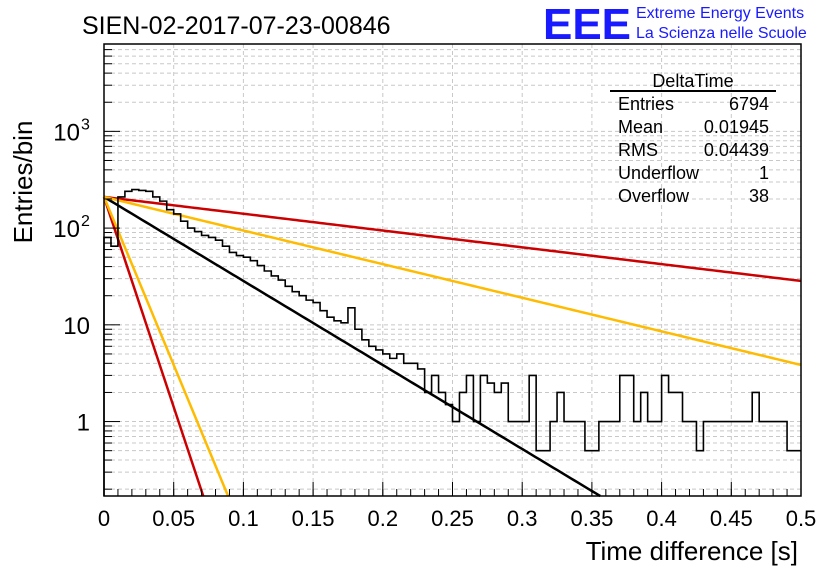  I want to click on stats-value: 6794, so click(749, 104).